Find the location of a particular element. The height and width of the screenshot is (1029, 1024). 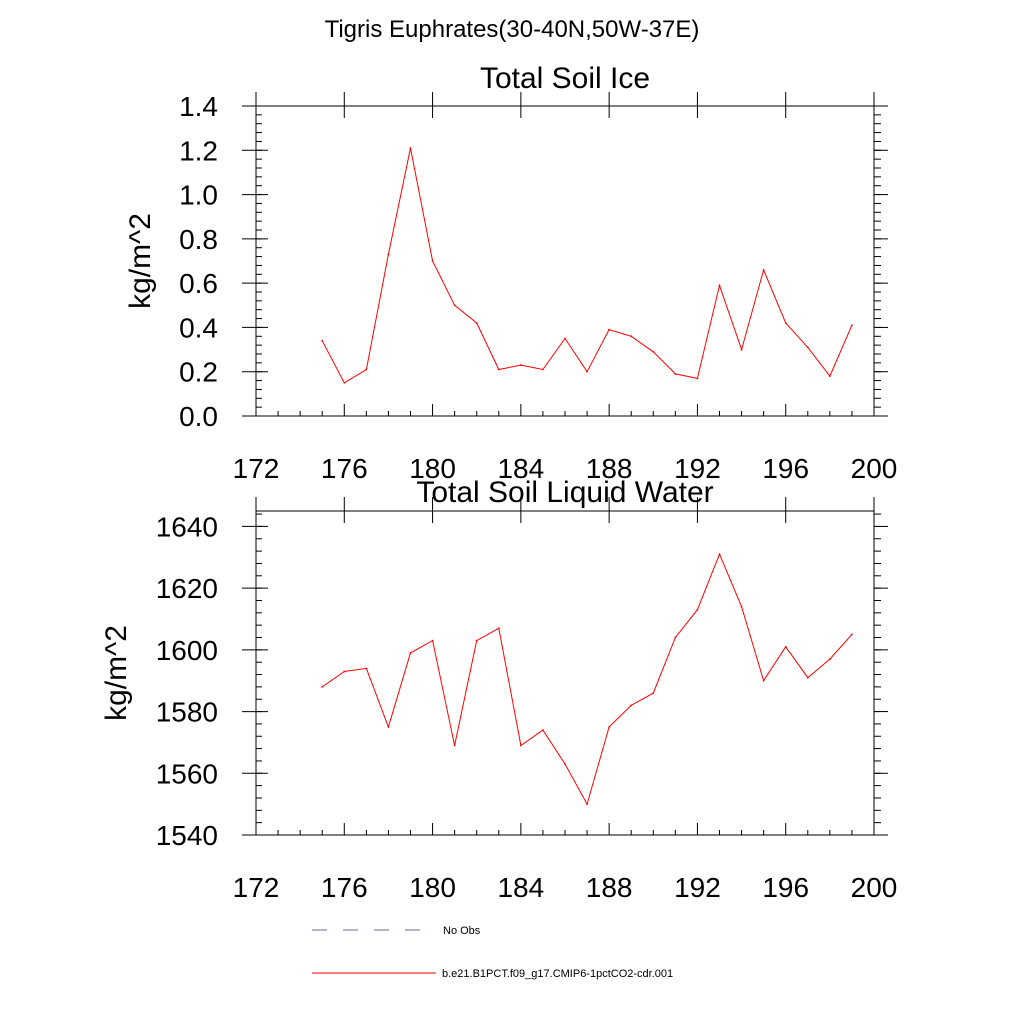

y-tick-label: 1.0 is located at coordinates (198, 195).